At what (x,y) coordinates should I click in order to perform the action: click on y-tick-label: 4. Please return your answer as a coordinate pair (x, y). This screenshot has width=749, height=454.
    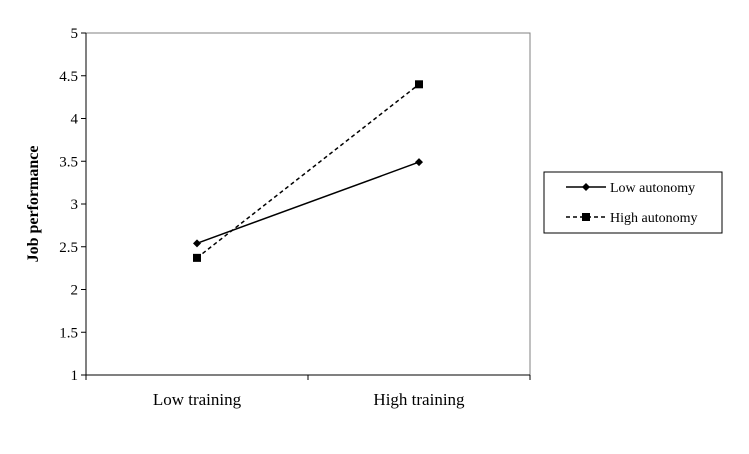
    Looking at the image, I should click on (75, 120).